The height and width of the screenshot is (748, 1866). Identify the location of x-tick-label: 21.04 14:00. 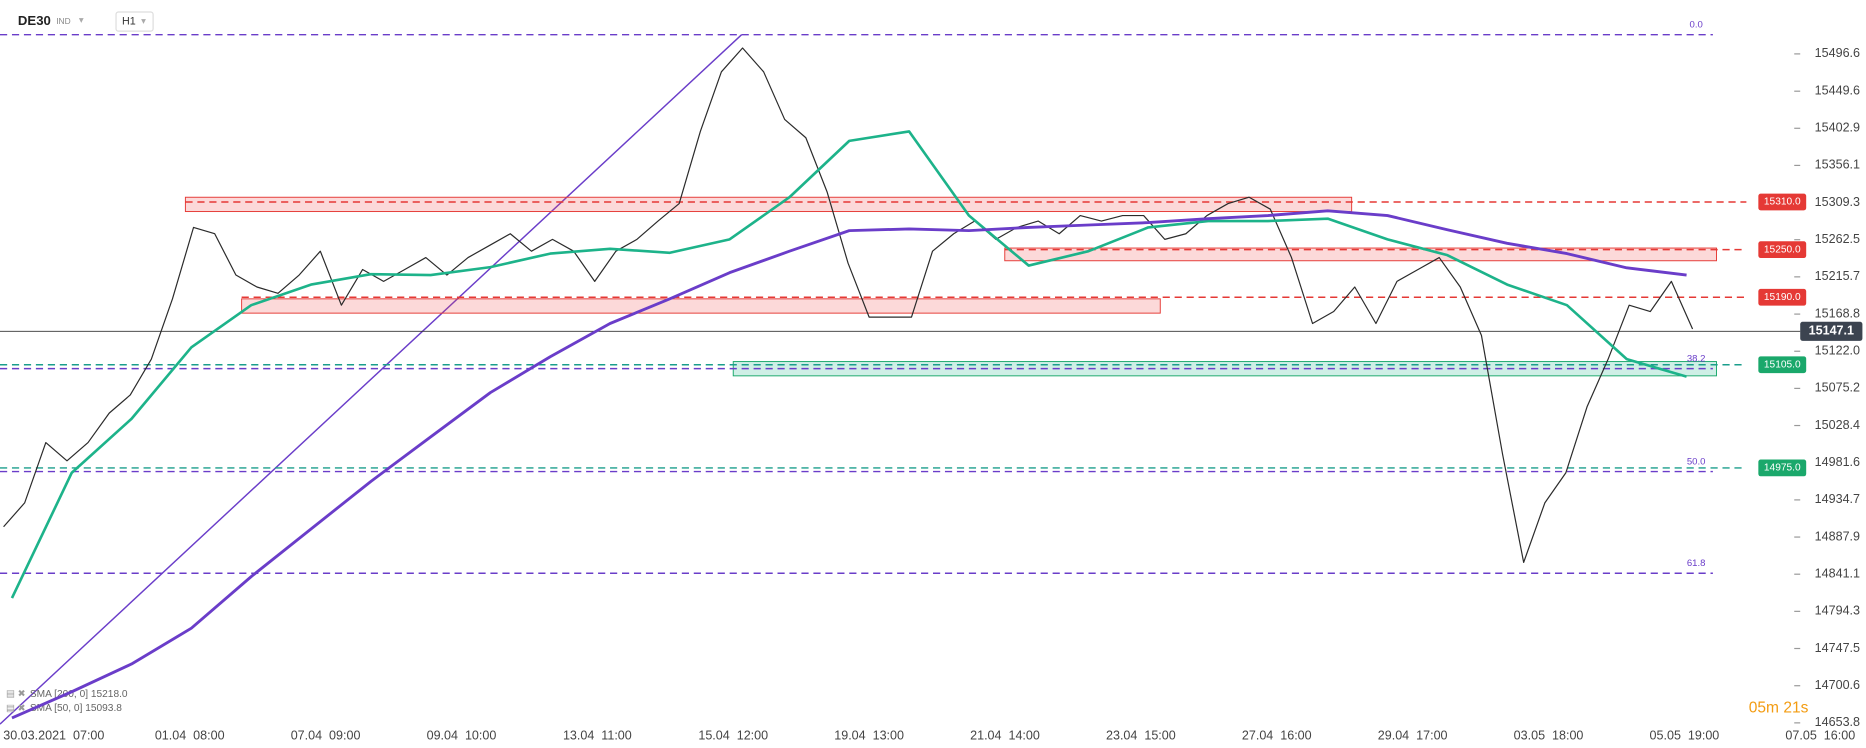
(1005, 735).